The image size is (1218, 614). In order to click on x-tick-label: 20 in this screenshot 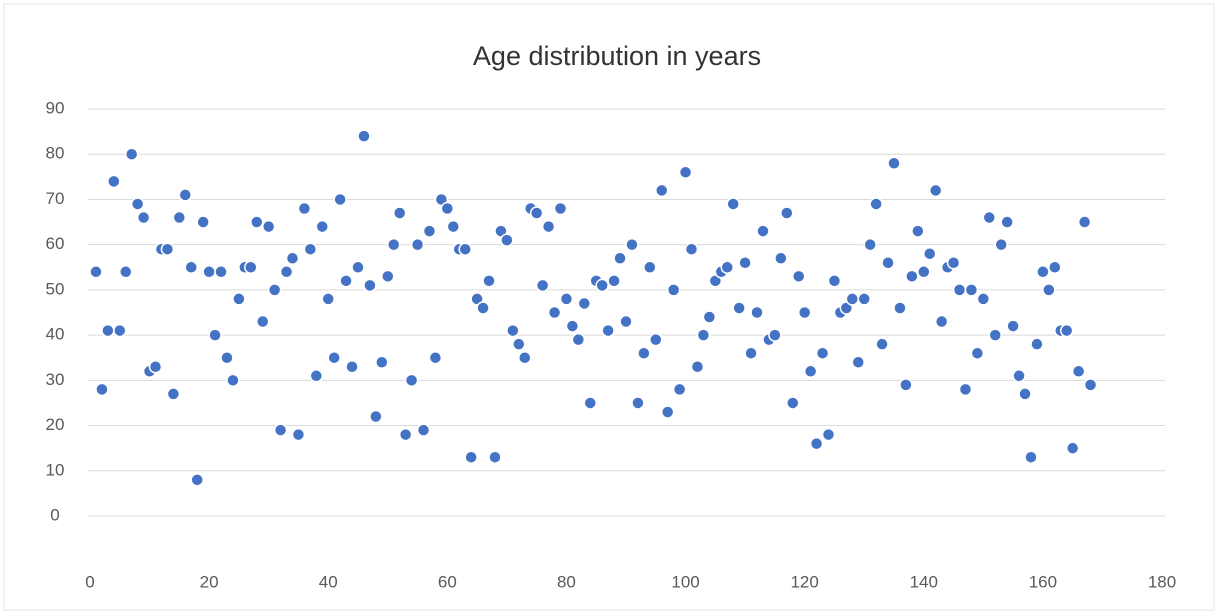, I will do `click(209, 581)`.